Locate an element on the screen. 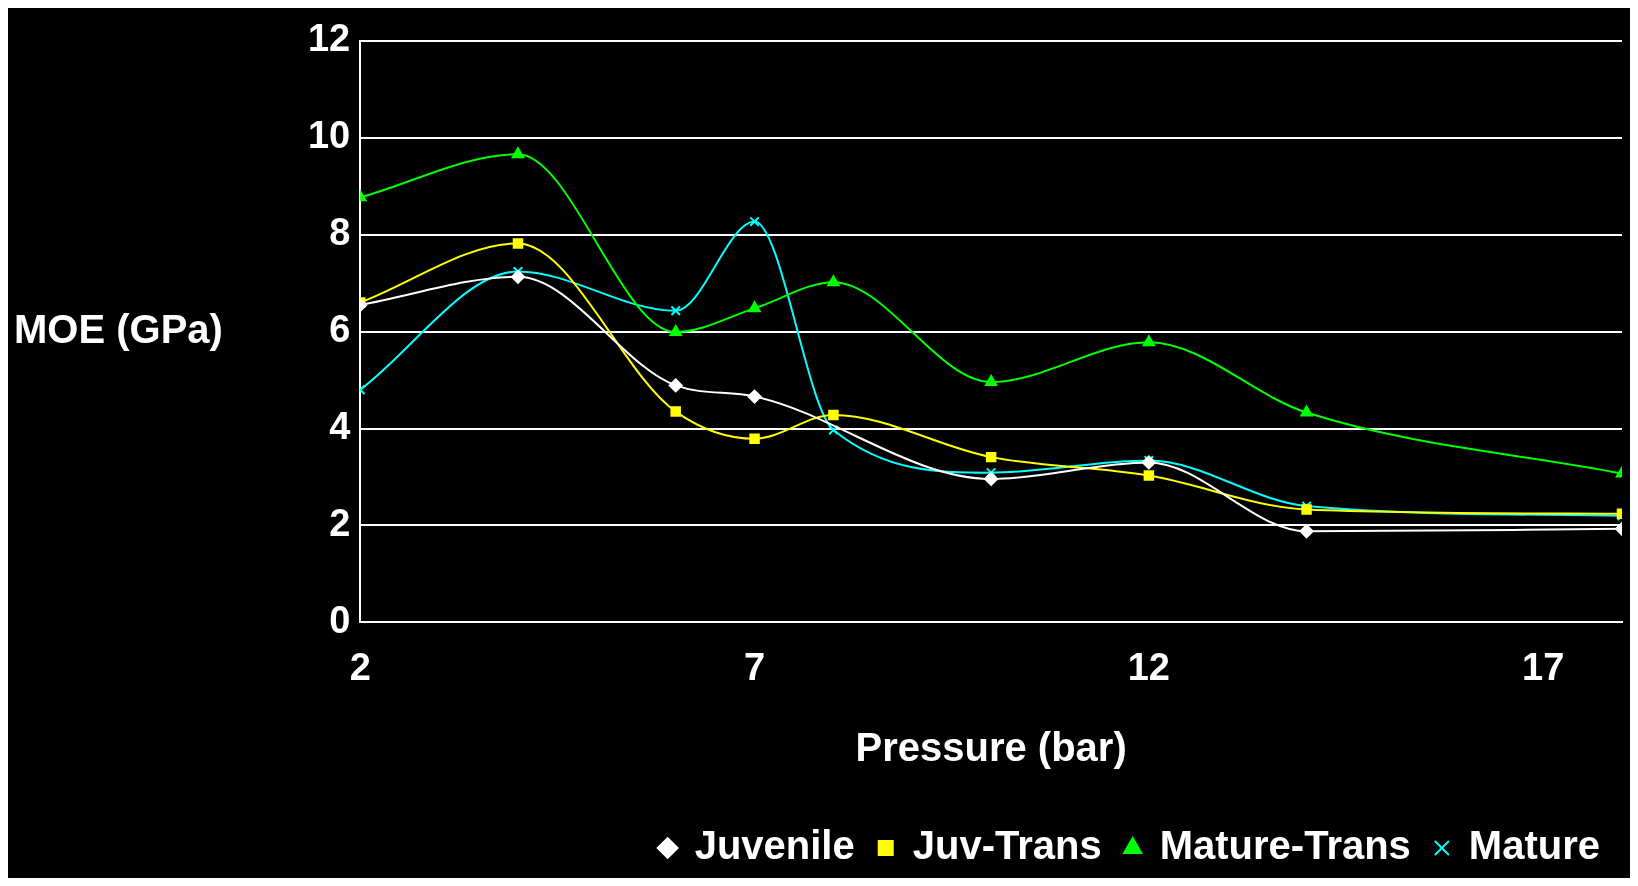  y-tick-label: 4 is located at coordinates (340, 426).